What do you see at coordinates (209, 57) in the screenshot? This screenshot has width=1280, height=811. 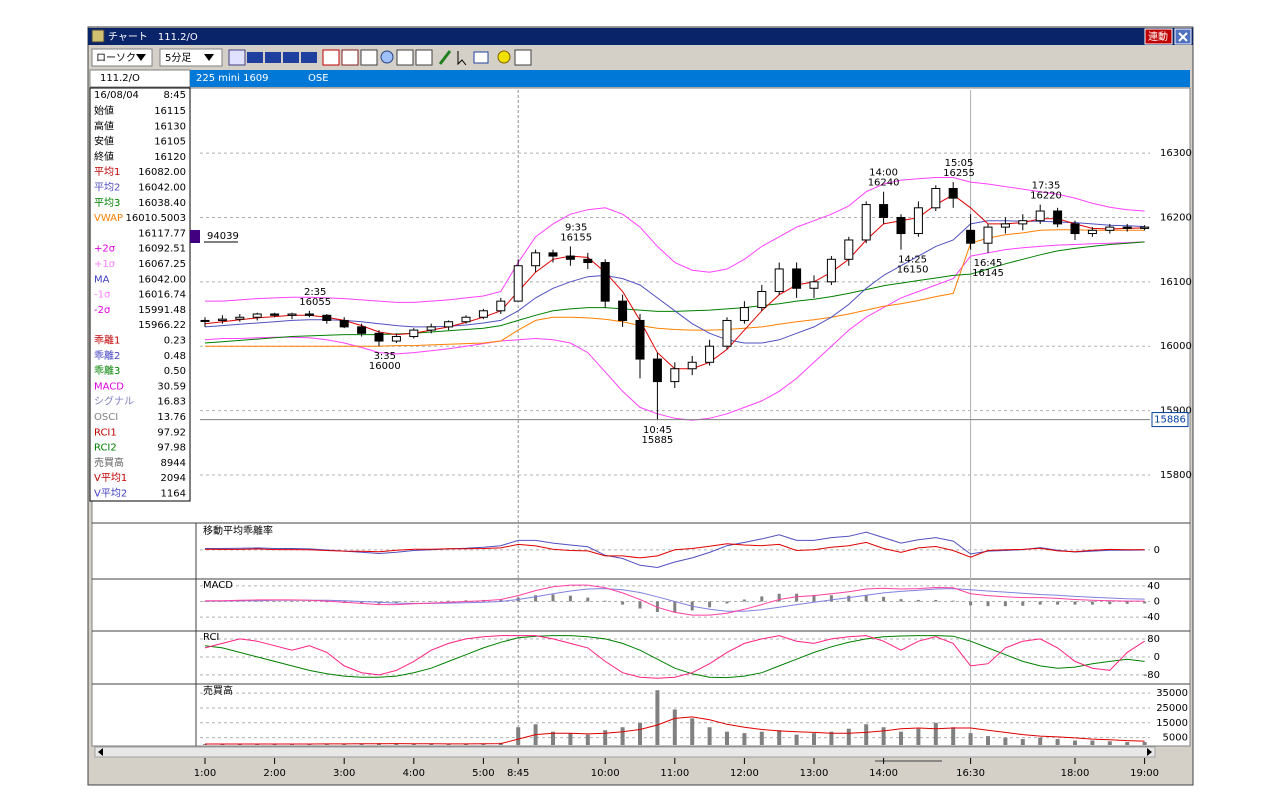 I see `dropdown-arrow` at bounding box center [209, 57].